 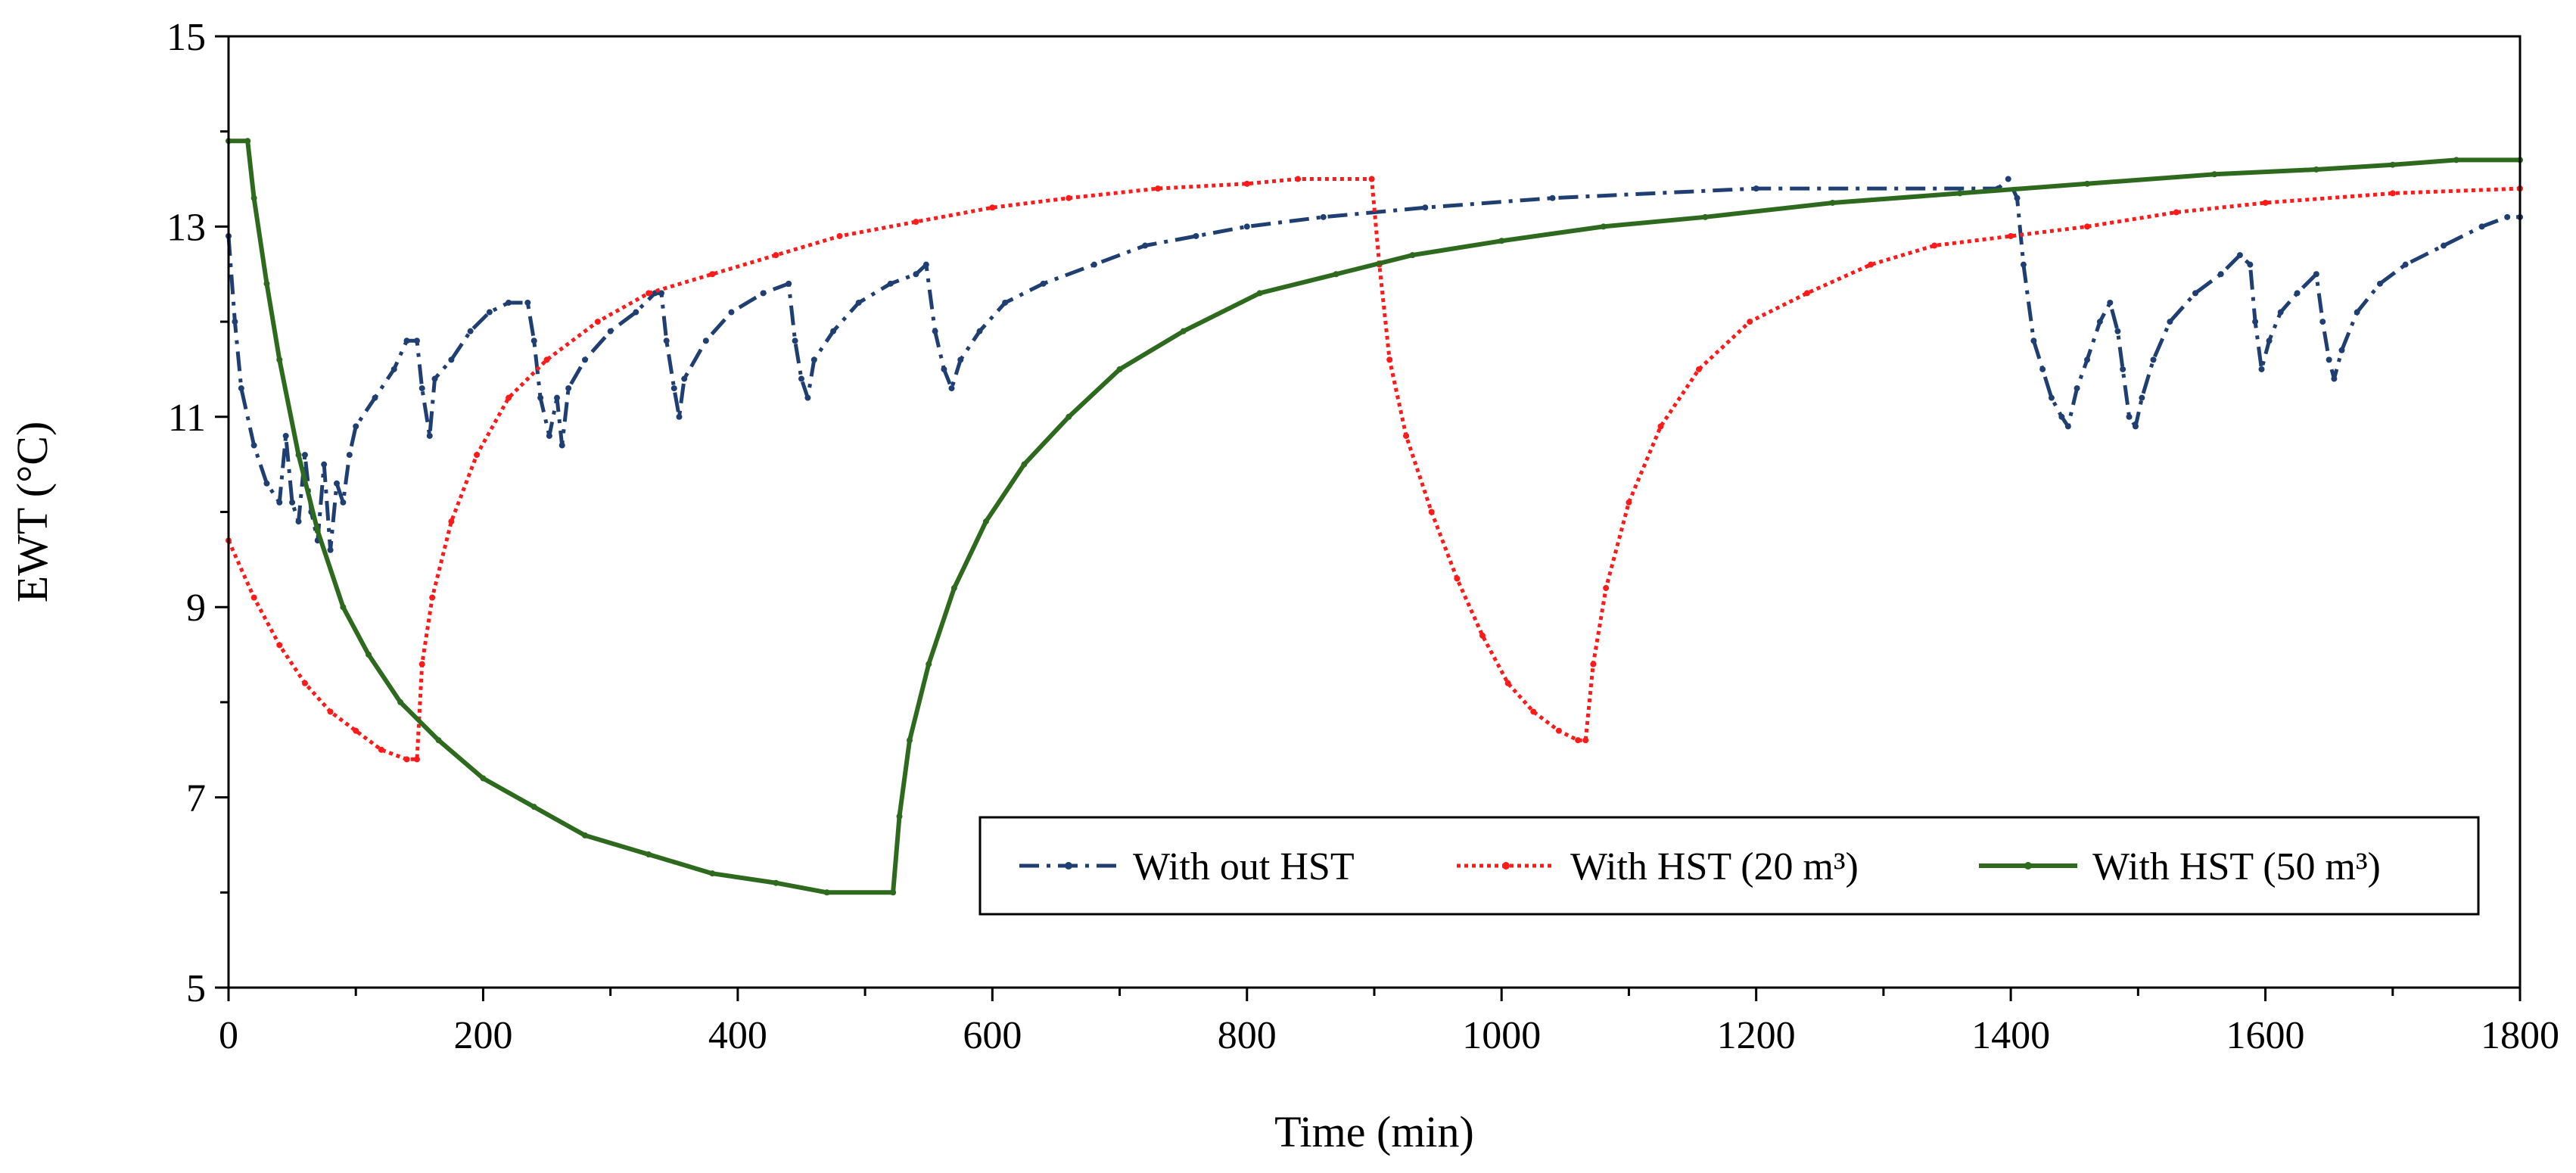 What do you see at coordinates (482, 1035) in the screenshot?
I see `x-tick-label: 200` at bounding box center [482, 1035].